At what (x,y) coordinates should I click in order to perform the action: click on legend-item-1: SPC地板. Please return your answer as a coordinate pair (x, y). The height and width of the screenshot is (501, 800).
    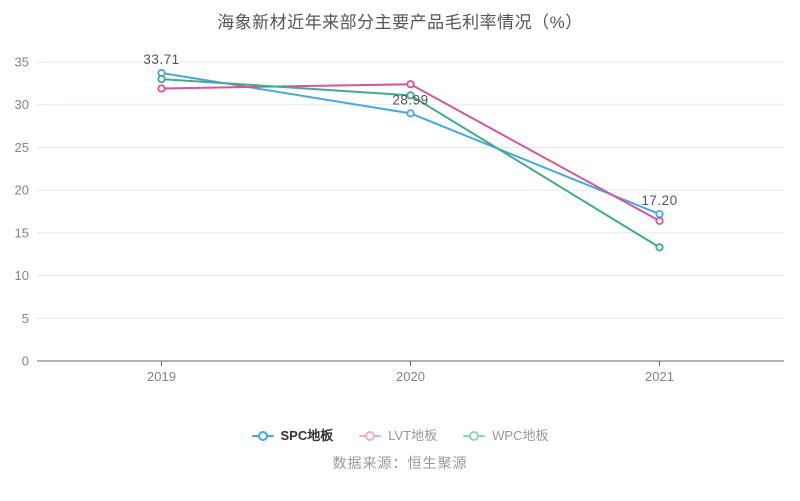
    Looking at the image, I should click on (292, 436).